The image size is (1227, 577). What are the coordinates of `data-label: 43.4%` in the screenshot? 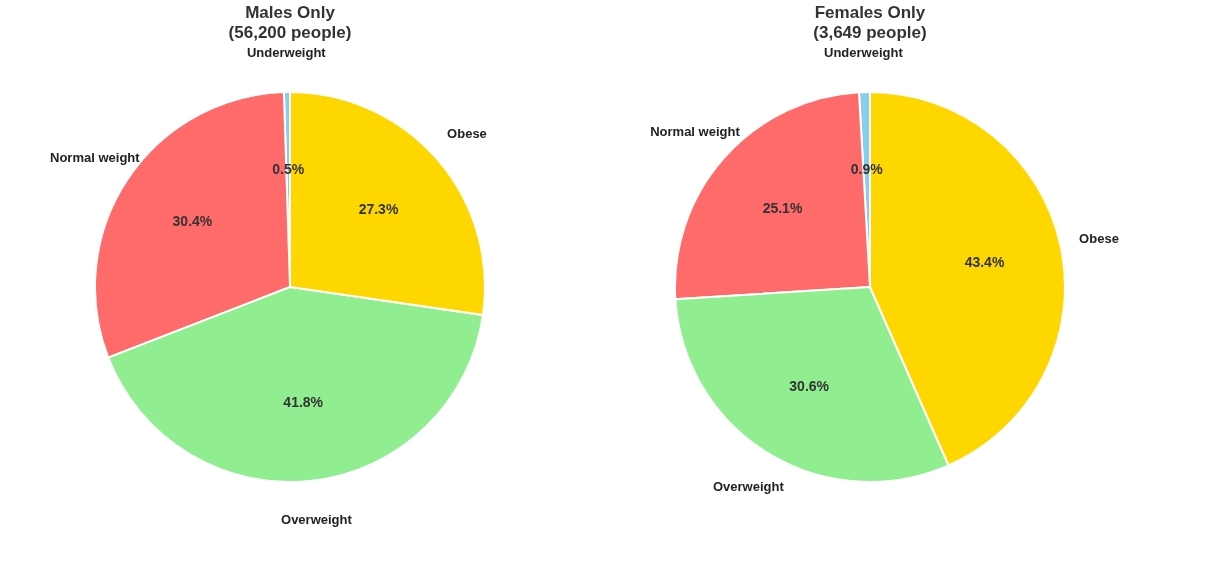 It's located at (984, 261).